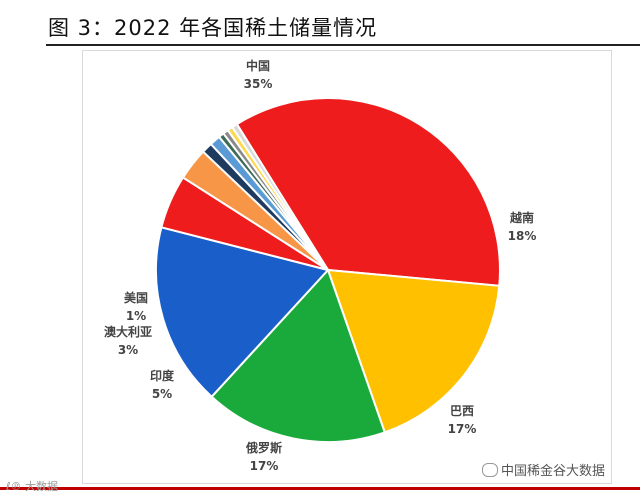 Image resolution: width=640 pixels, height=499 pixels. Describe the element at coordinates (213, 28) in the screenshot. I see `figure-title: 图 3：2022 年各国稀土储量情况` at that location.